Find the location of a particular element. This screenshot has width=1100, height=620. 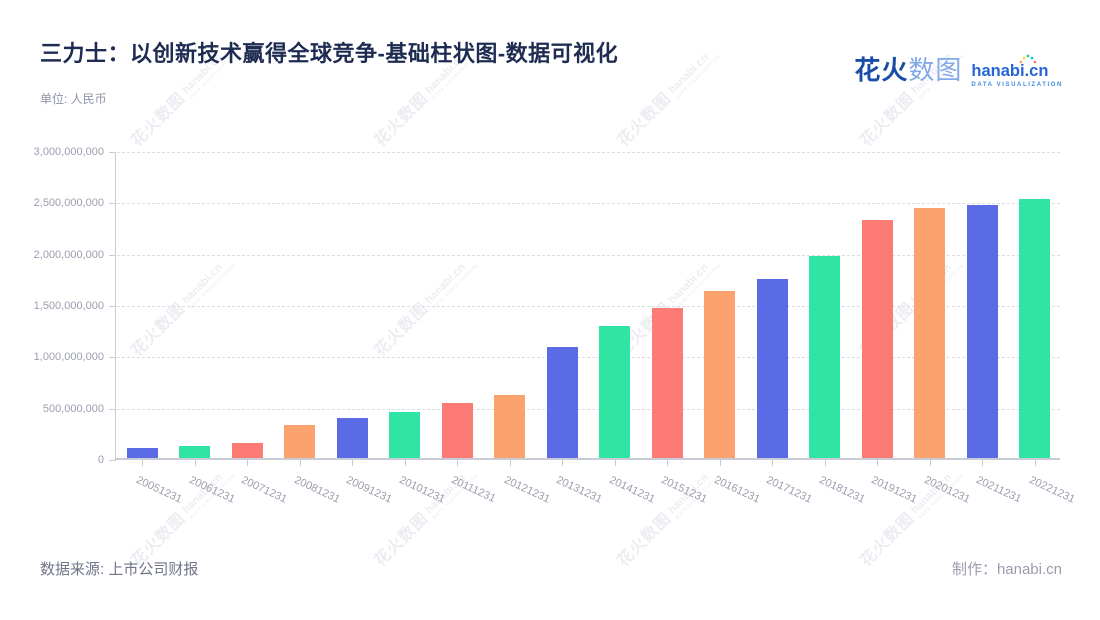

x-axis-label: 20161231 is located at coordinates (737, 490).